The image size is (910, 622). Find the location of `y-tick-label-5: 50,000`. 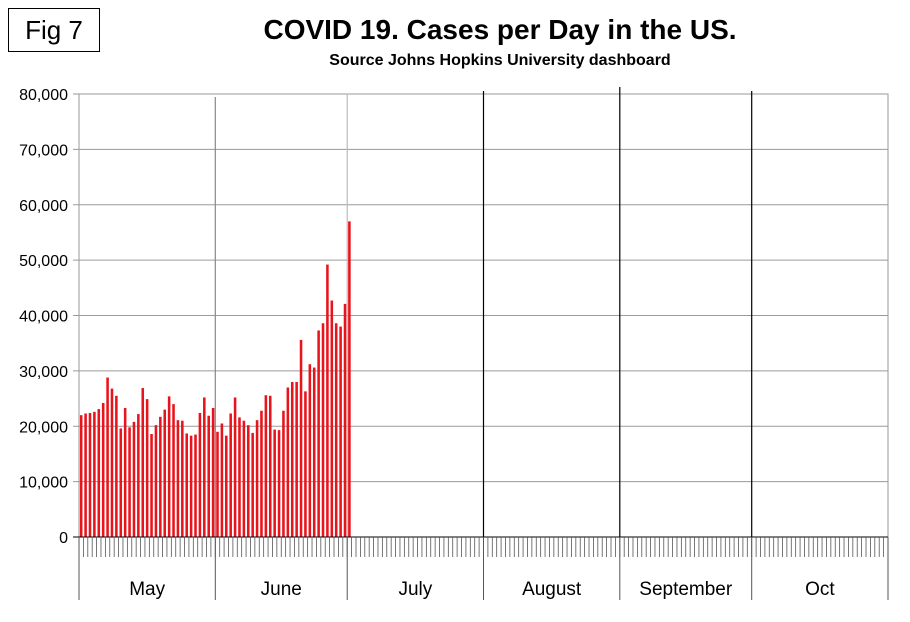

y-tick-label-5: 50,000 is located at coordinates (43, 261).